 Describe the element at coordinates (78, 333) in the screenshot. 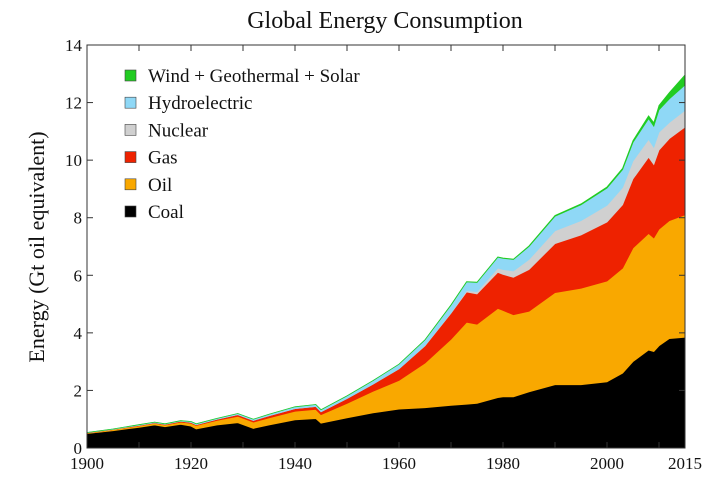

I see `y-tick-label: 4` at that location.